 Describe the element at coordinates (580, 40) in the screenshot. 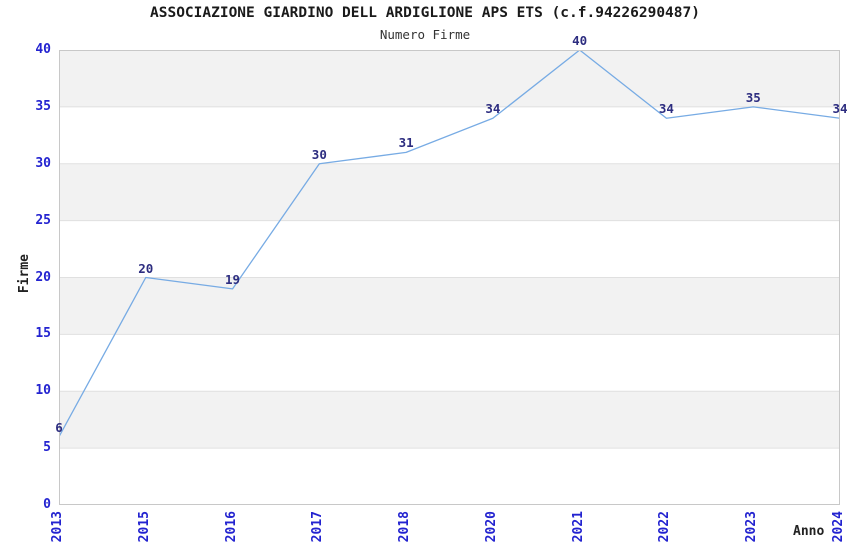

I see `data-point-label: 40` at that location.